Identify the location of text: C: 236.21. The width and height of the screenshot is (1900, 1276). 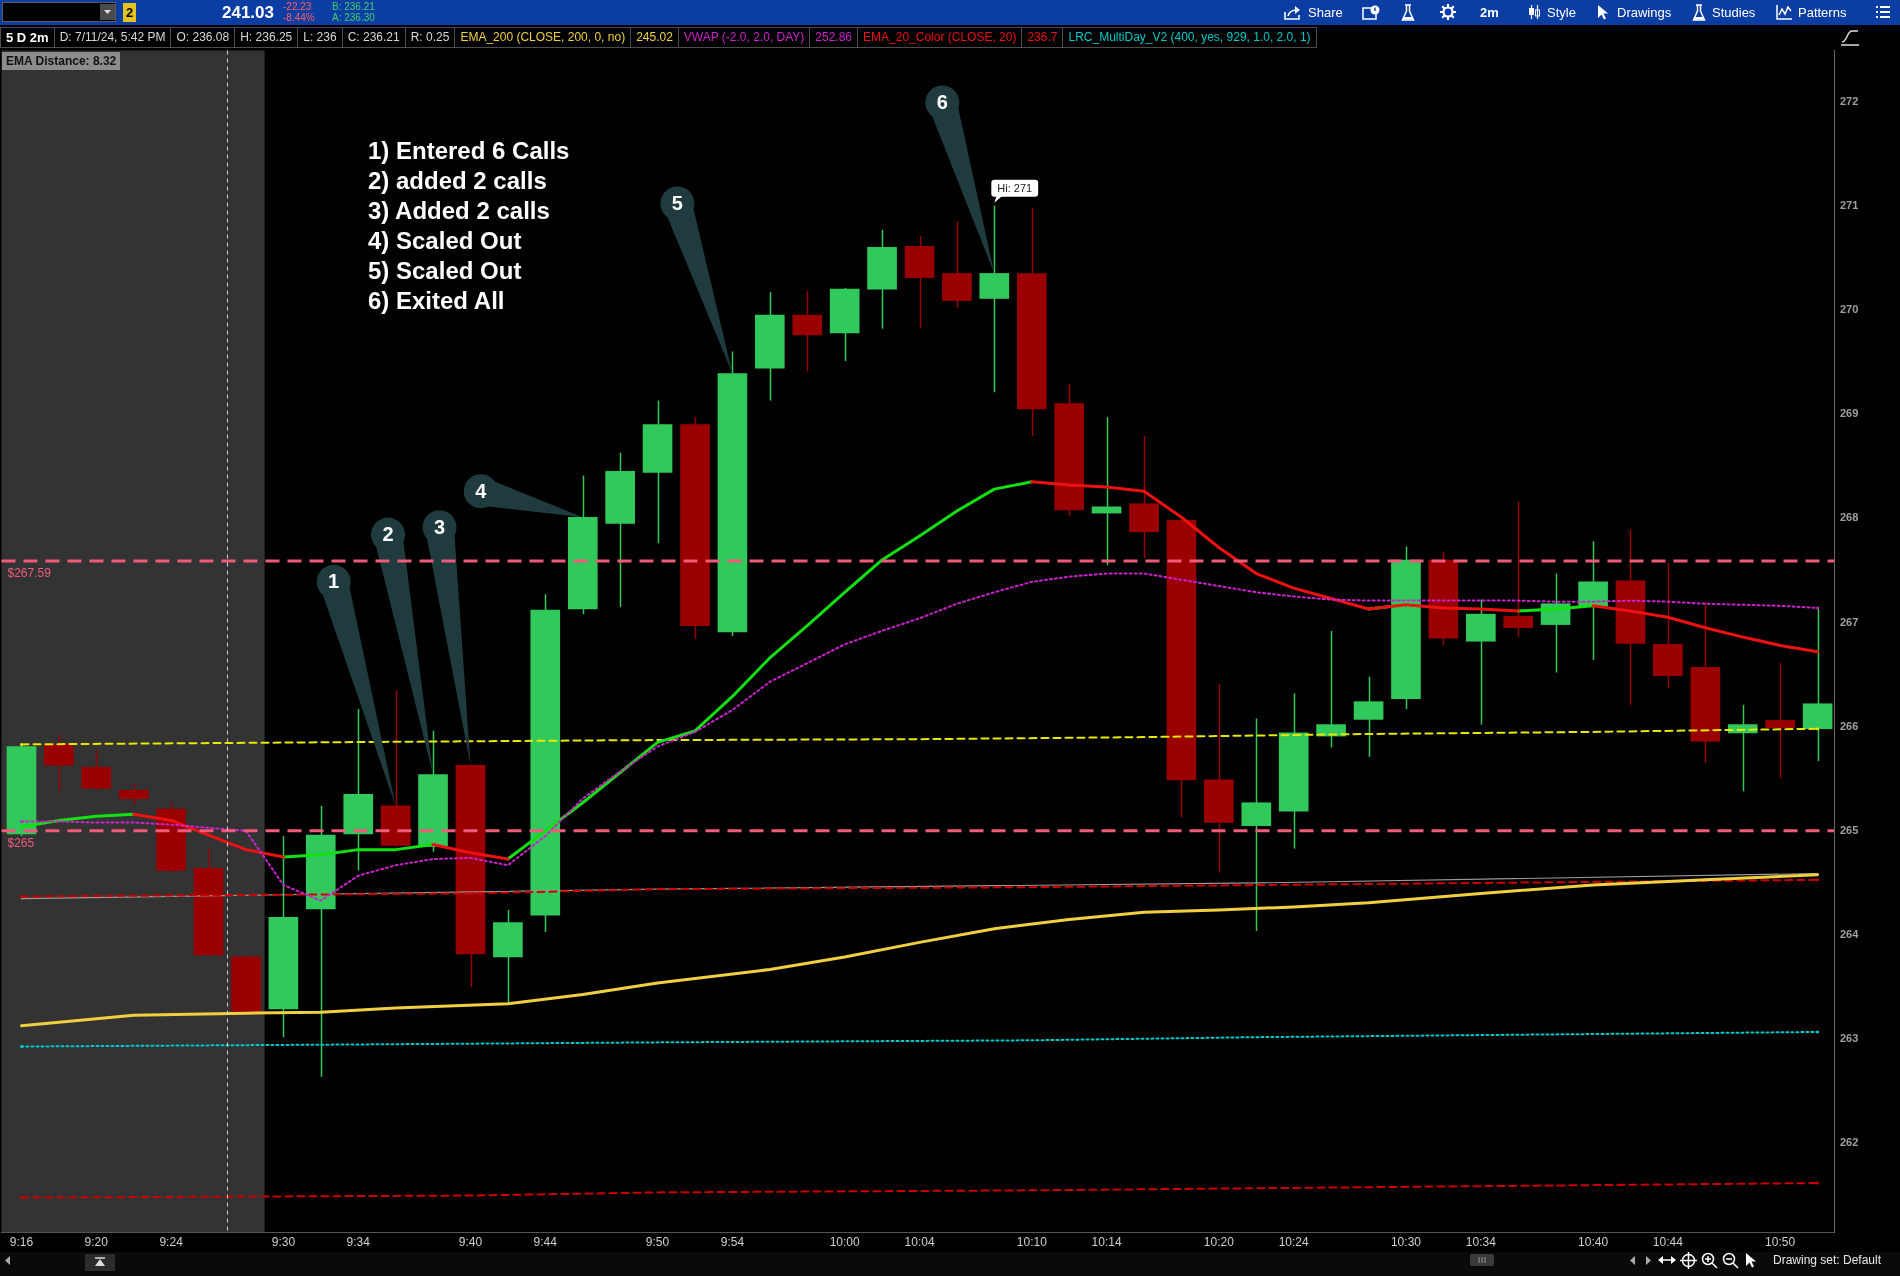
(373, 37).